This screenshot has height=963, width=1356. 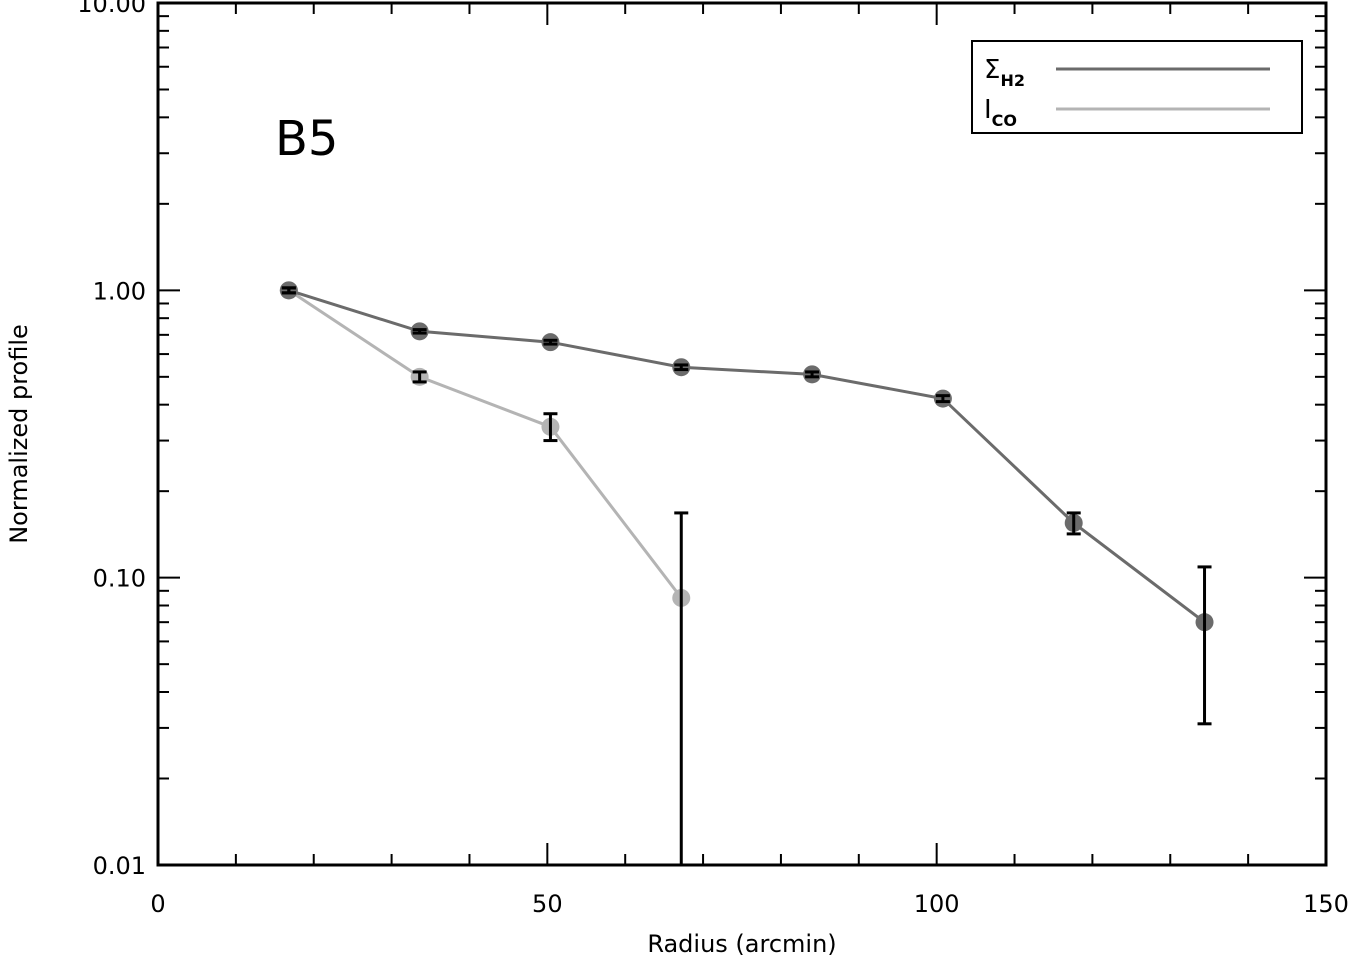 What do you see at coordinates (547, 904) in the screenshot?
I see `x-tick-label: 50` at bounding box center [547, 904].